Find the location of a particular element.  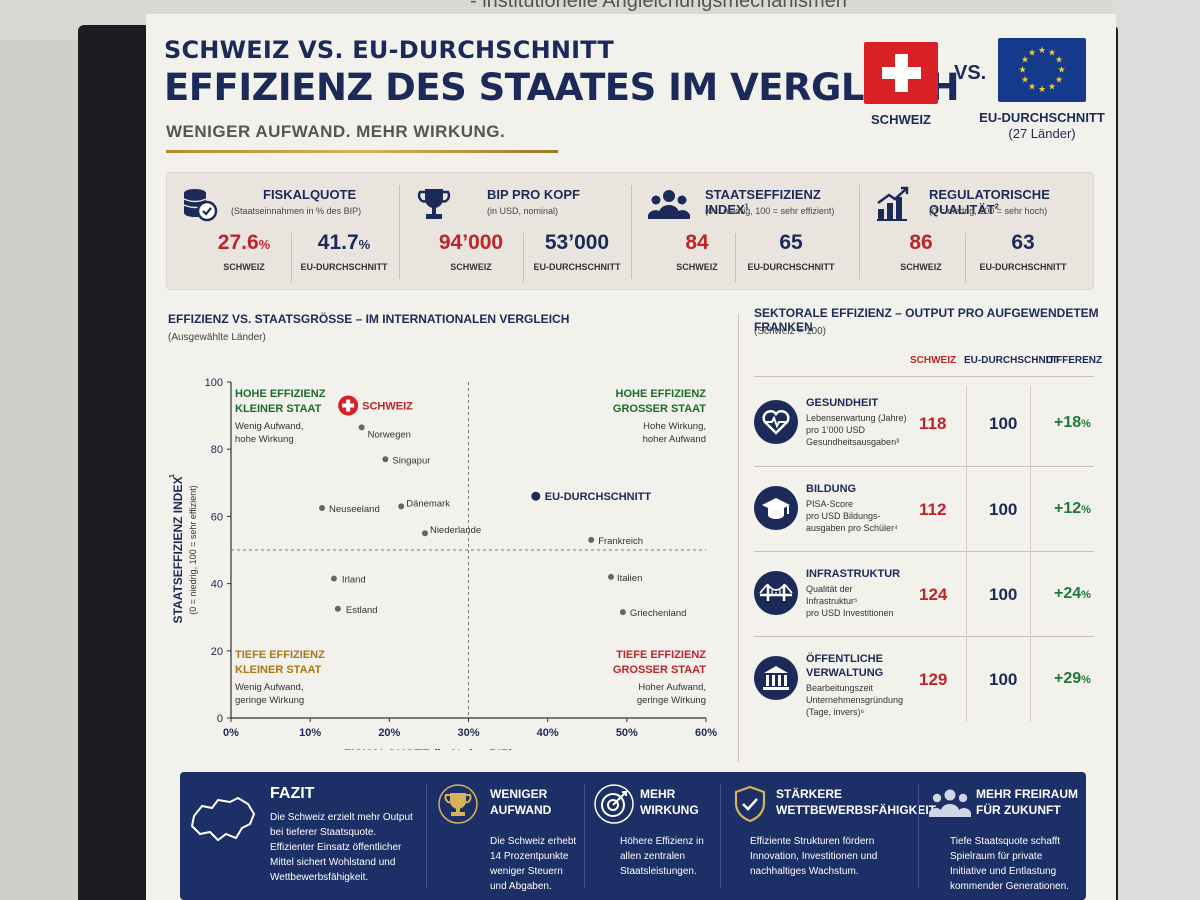

point-label: Estland is located at coordinates (362, 610).